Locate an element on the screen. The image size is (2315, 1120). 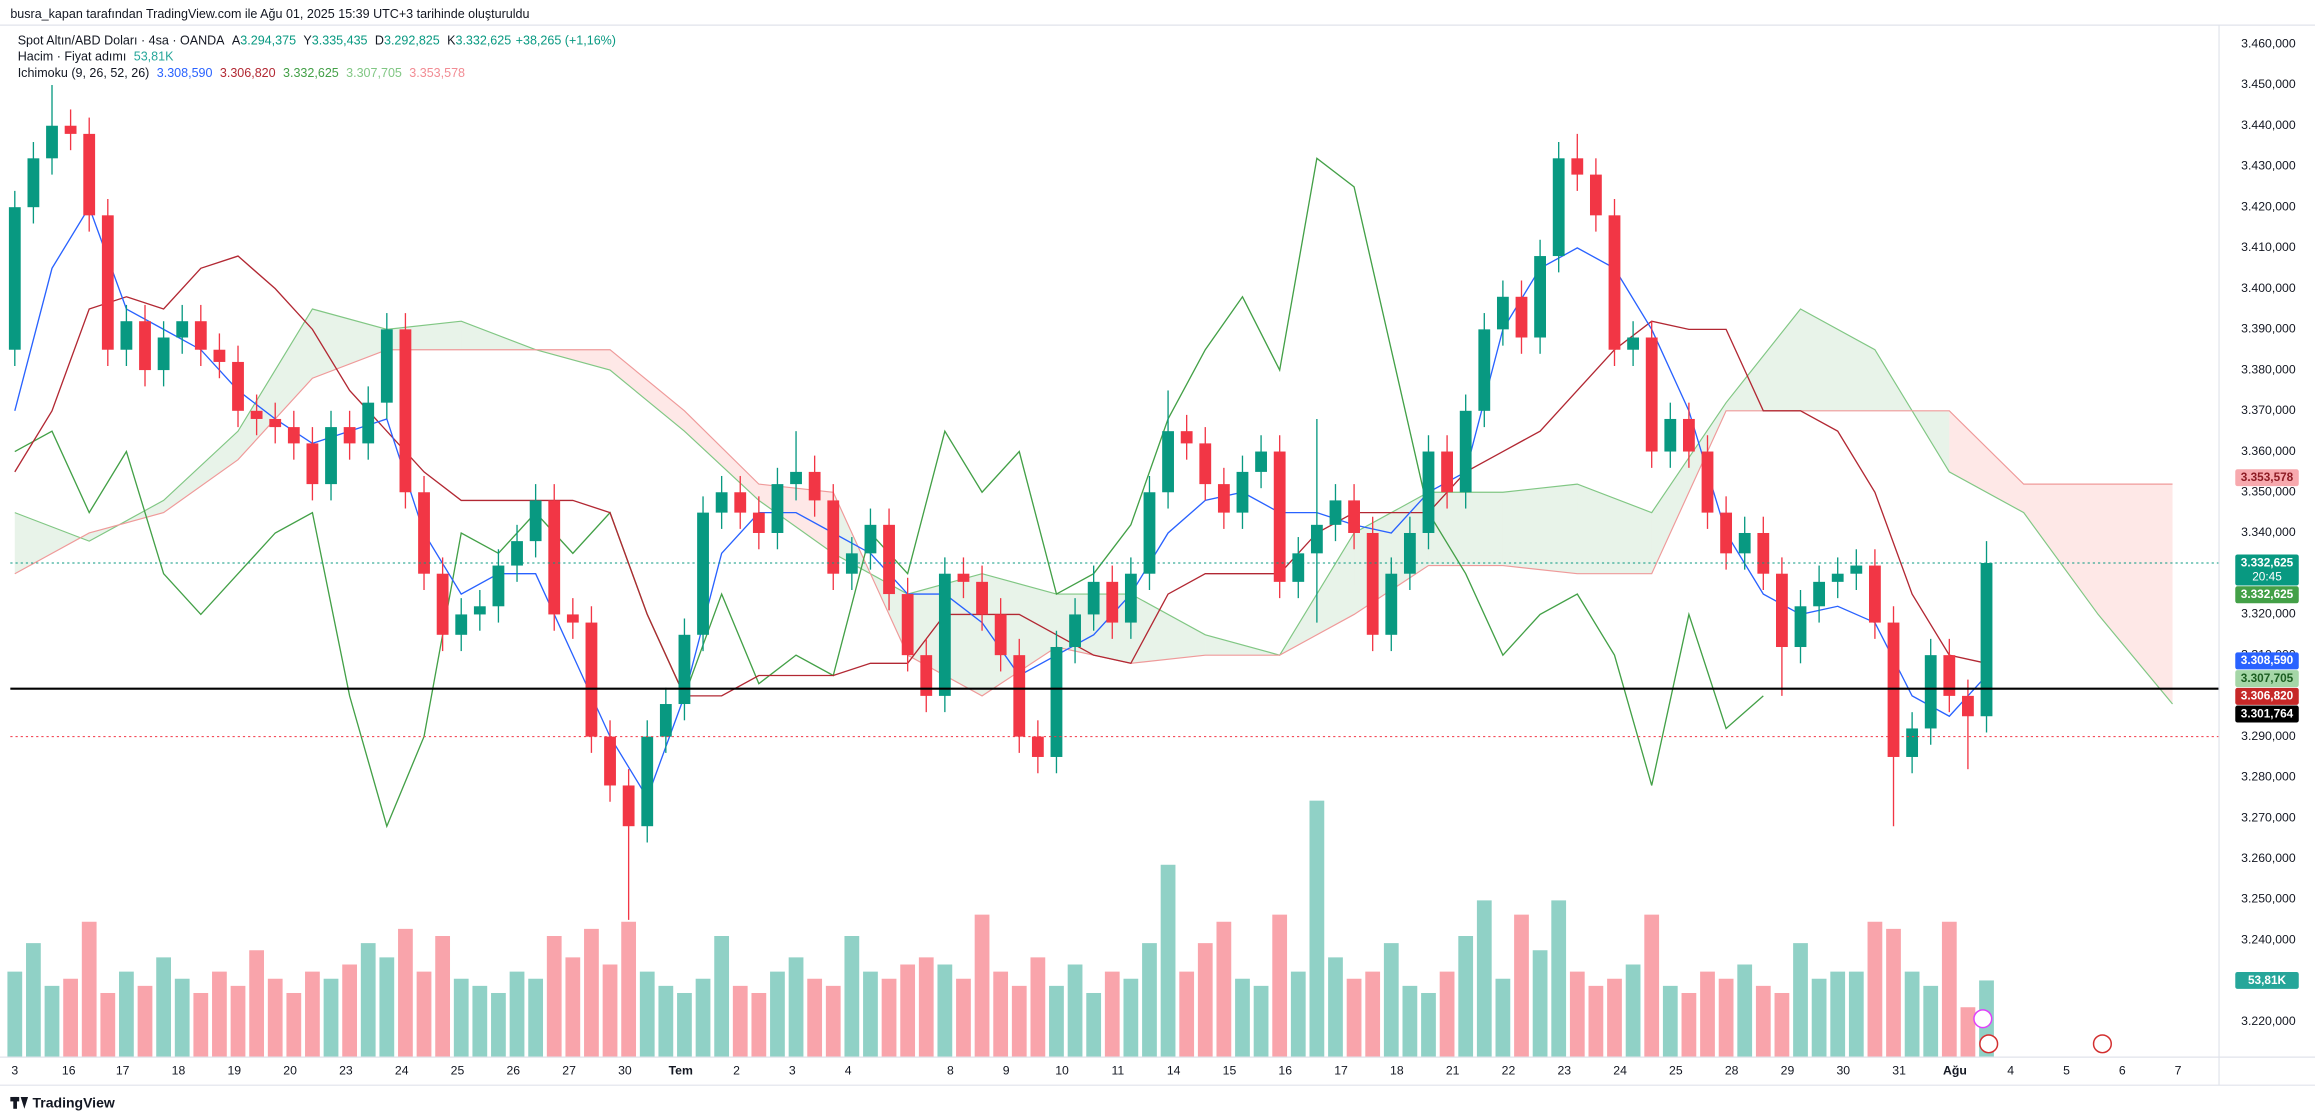
x-tick-label: 14 is located at coordinates (1174, 1070).